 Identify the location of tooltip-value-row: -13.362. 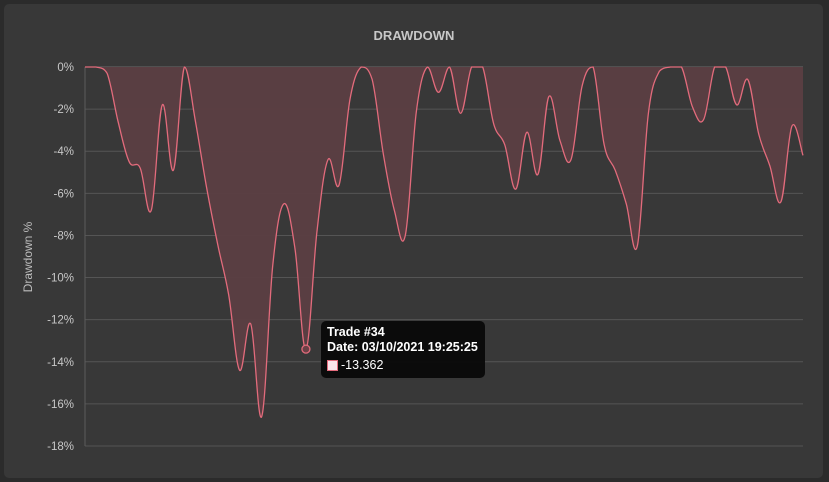
(402, 365).